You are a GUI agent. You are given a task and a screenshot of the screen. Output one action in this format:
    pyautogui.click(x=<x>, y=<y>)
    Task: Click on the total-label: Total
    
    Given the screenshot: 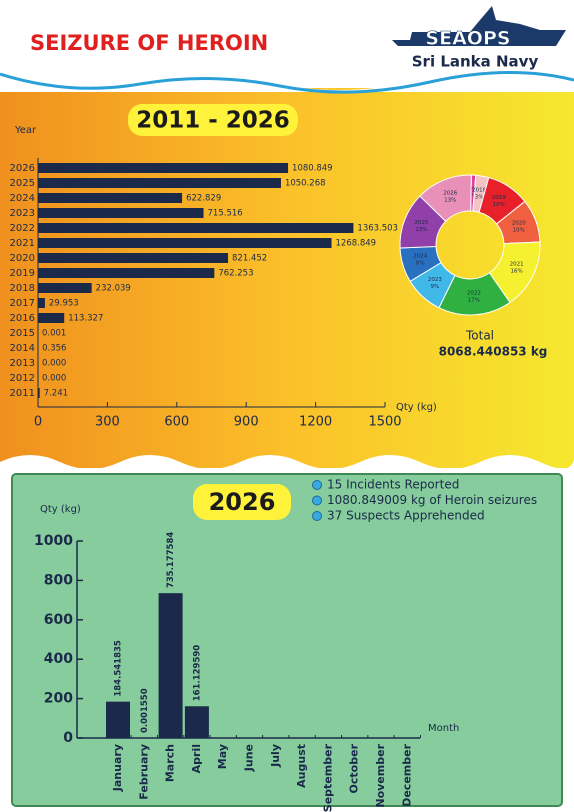 What is the action you would take?
    pyautogui.click(x=479, y=336)
    